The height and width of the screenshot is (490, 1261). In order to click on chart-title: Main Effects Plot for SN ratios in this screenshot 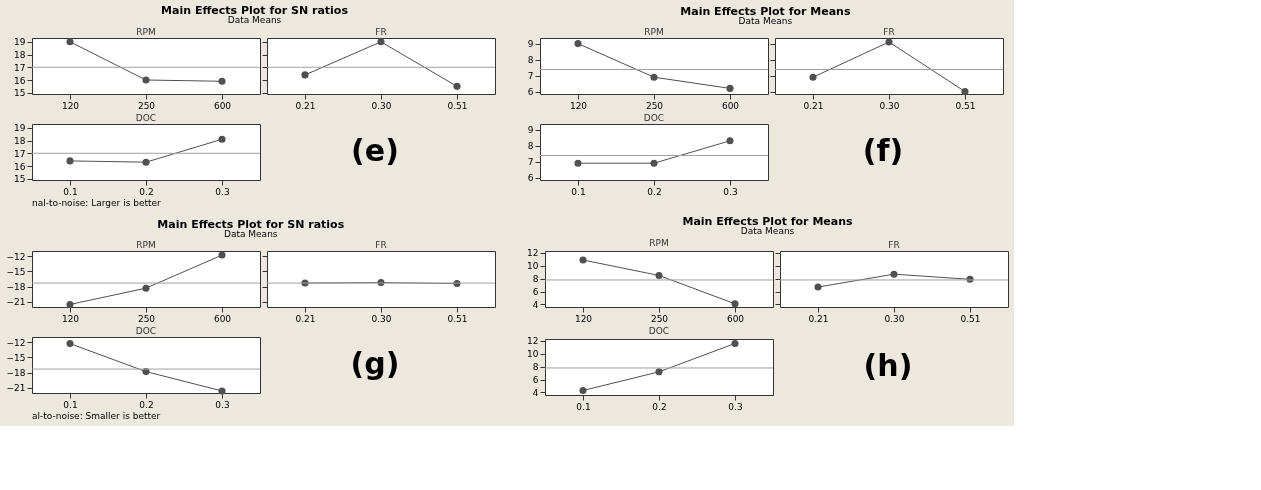, I will do `click(251, 224)`.